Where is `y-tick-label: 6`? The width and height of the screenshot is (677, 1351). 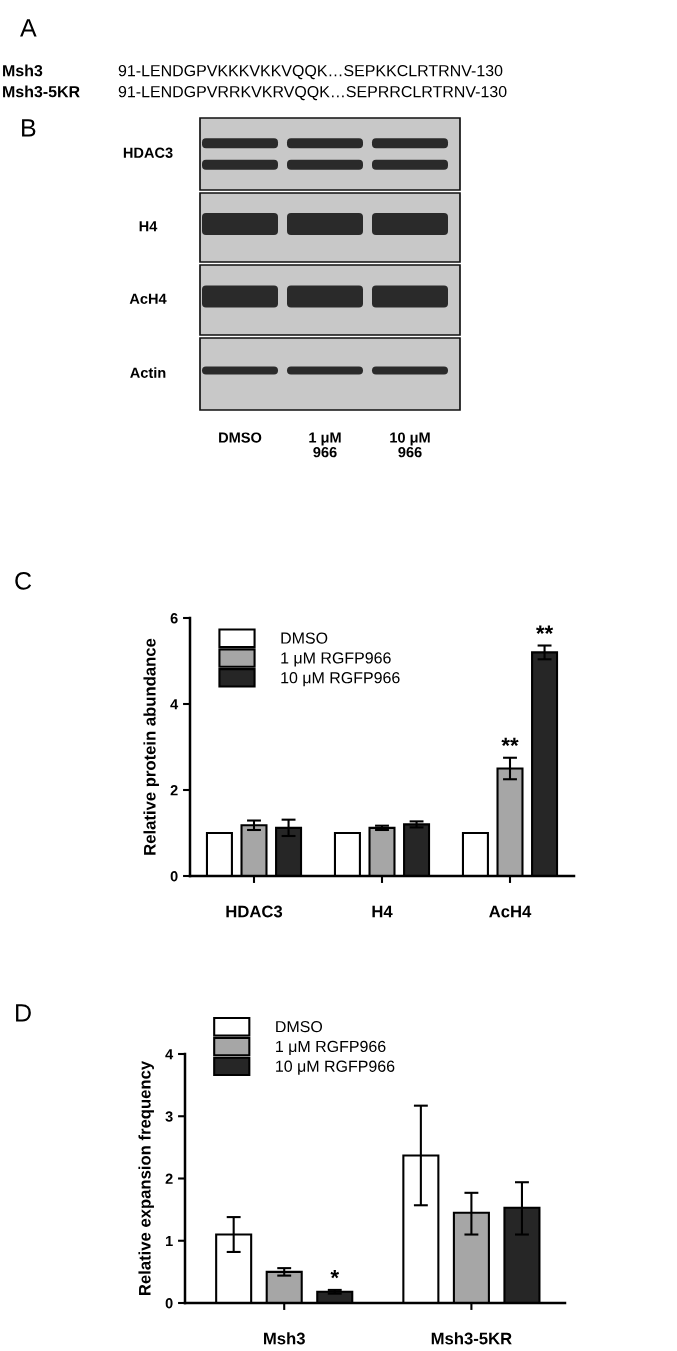
y-tick-label: 6 is located at coordinates (174, 618).